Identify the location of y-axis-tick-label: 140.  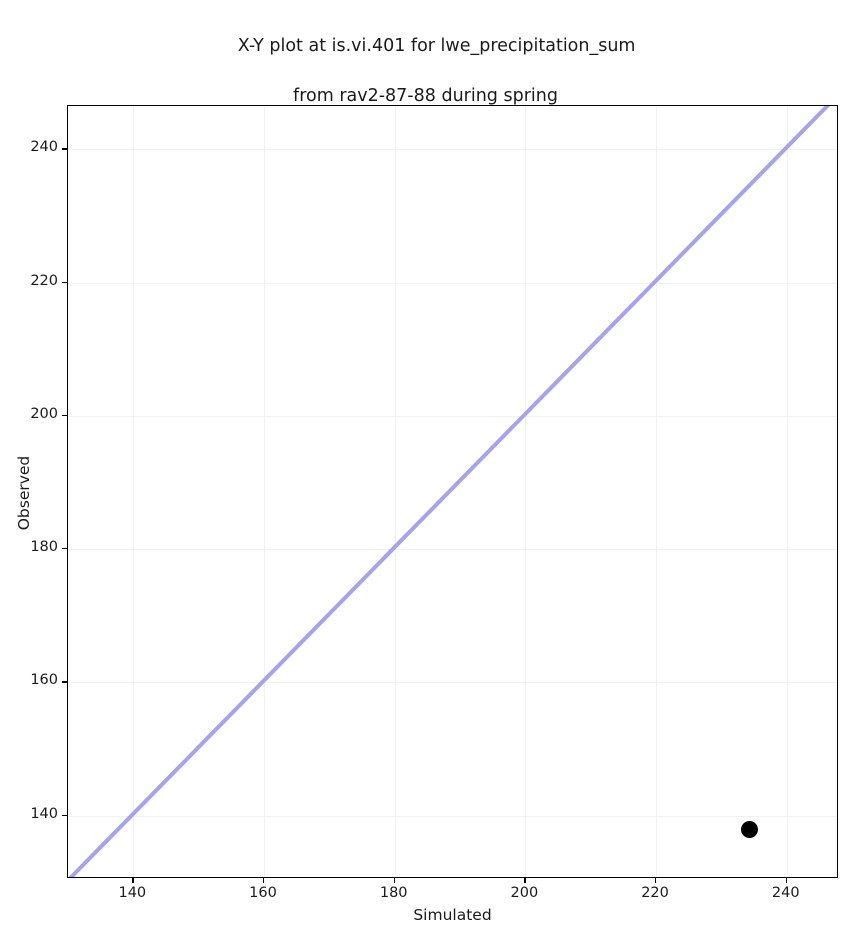
(44, 813).